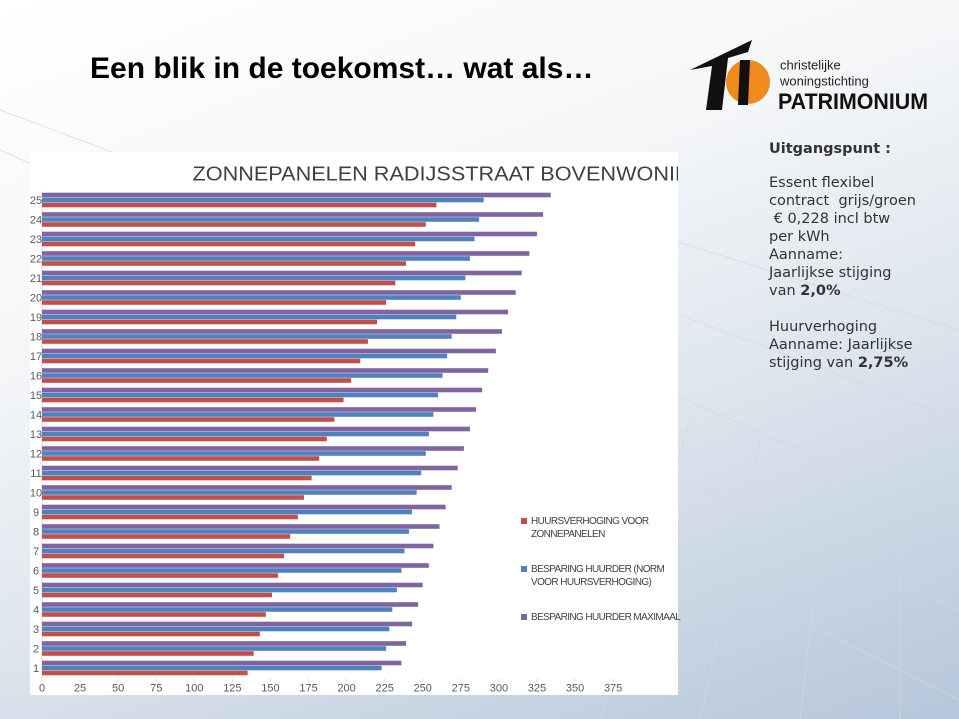  What do you see at coordinates (36, 201) in the screenshot?
I see `y-tick-label: 25` at bounding box center [36, 201].